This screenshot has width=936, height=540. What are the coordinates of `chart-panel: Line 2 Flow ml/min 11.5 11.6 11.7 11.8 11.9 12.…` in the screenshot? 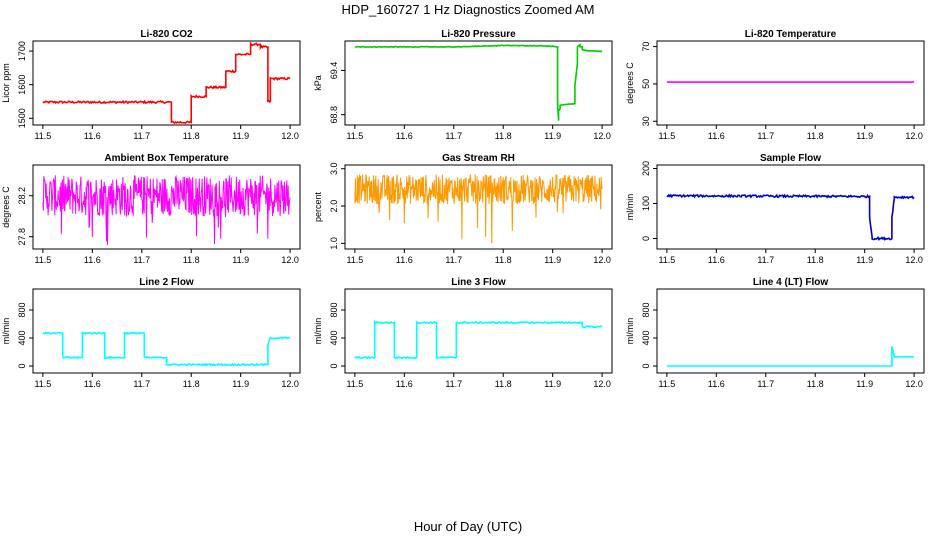 It's located at (151, 333).